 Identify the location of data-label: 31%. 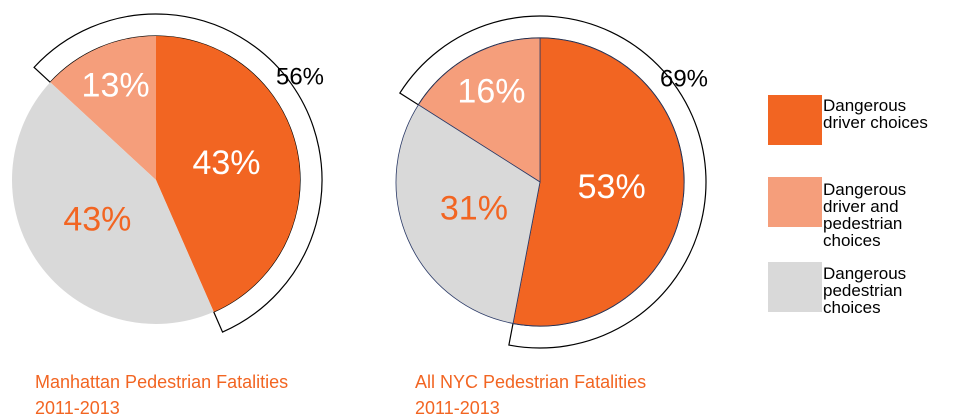
(474, 209).